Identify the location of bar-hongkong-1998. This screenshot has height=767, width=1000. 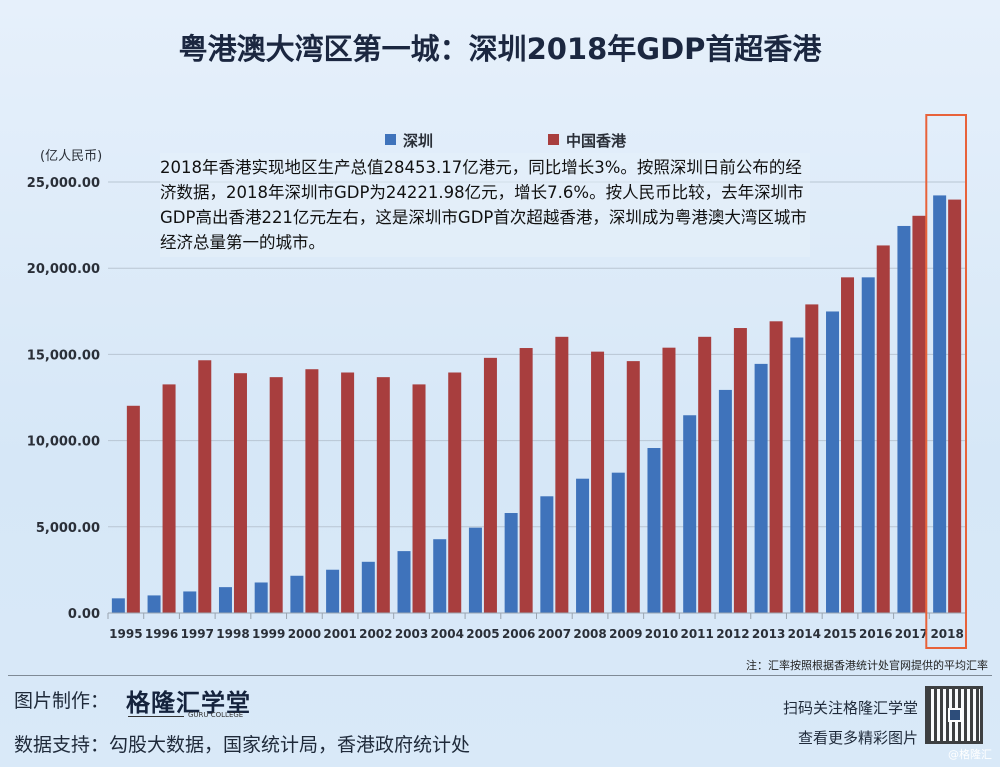
(240, 493).